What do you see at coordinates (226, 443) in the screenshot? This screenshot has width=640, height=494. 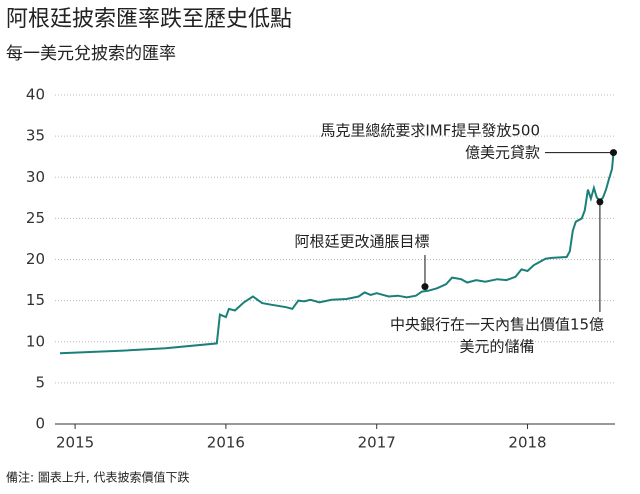 I see `x-tick-label: 2016` at bounding box center [226, 443].